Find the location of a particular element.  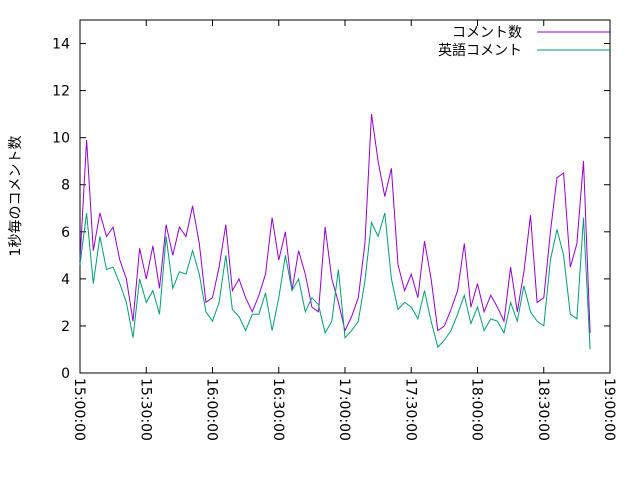

x-tick-label: 19:00:00 is located at coordinates (609, 409).